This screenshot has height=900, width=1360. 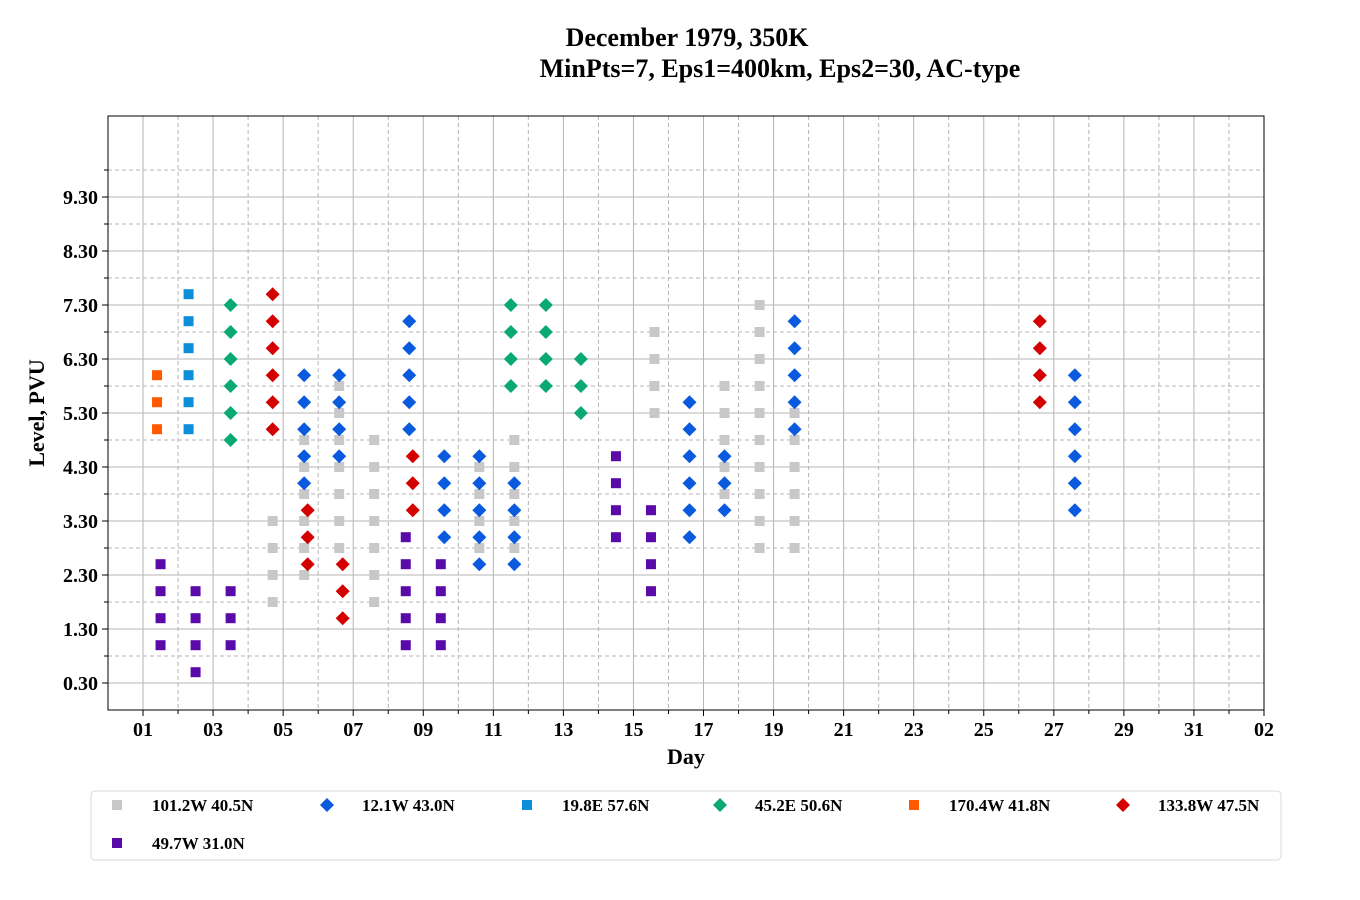 What do you see at coordinates (80, 630) in the screenshot?
I see `y-tick-label: 1.30` at bounding box center [80, 630].